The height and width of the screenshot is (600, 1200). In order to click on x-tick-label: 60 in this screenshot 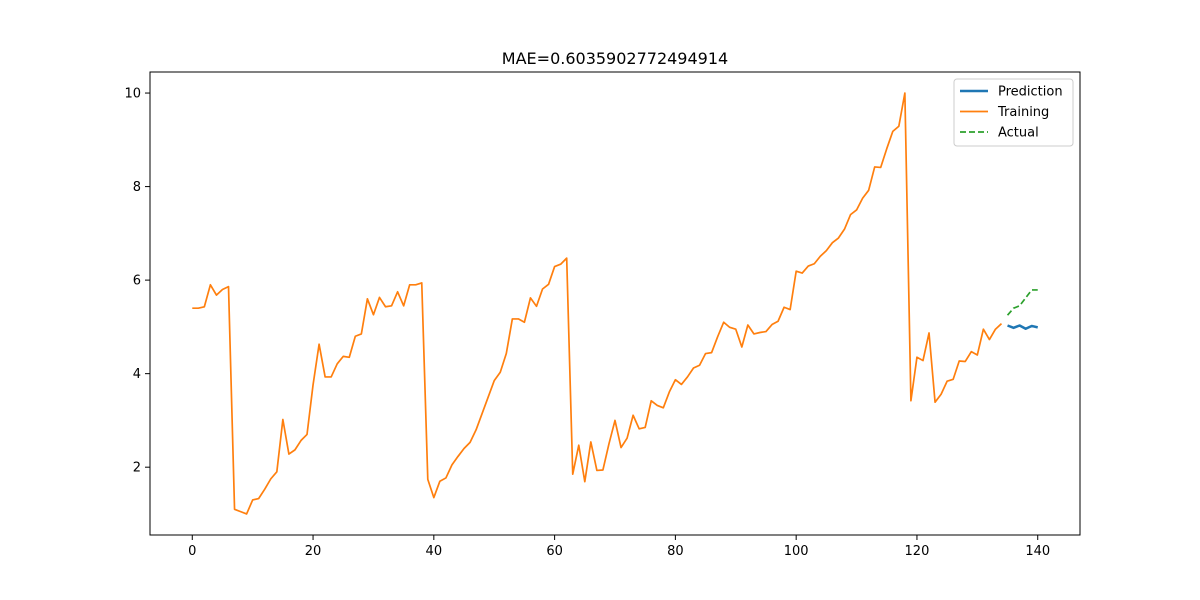, I will do `click(554, 551)`.